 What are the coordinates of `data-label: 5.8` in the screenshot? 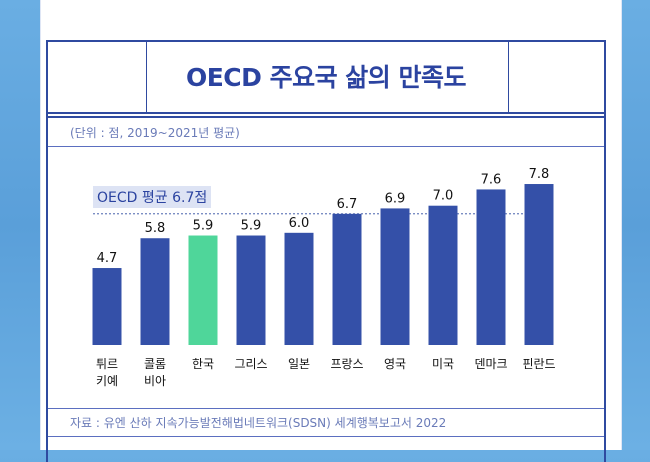 It's located at (155, 228).